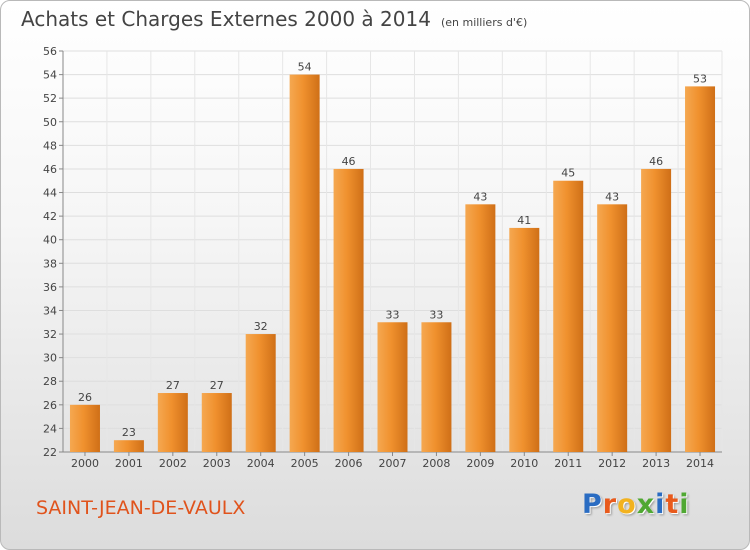 The image size is (750, 550). Describe the element at coordinates (50, 98) in the screenshot. I see `y-tick-label: 52` at that location.